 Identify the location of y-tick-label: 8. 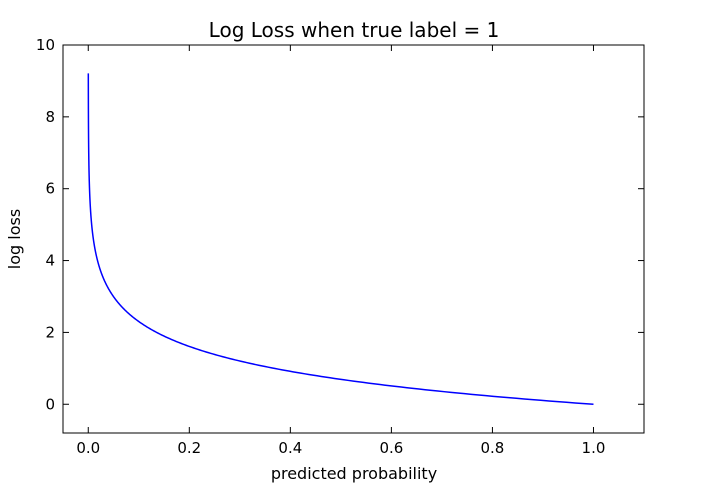
(50, 117).